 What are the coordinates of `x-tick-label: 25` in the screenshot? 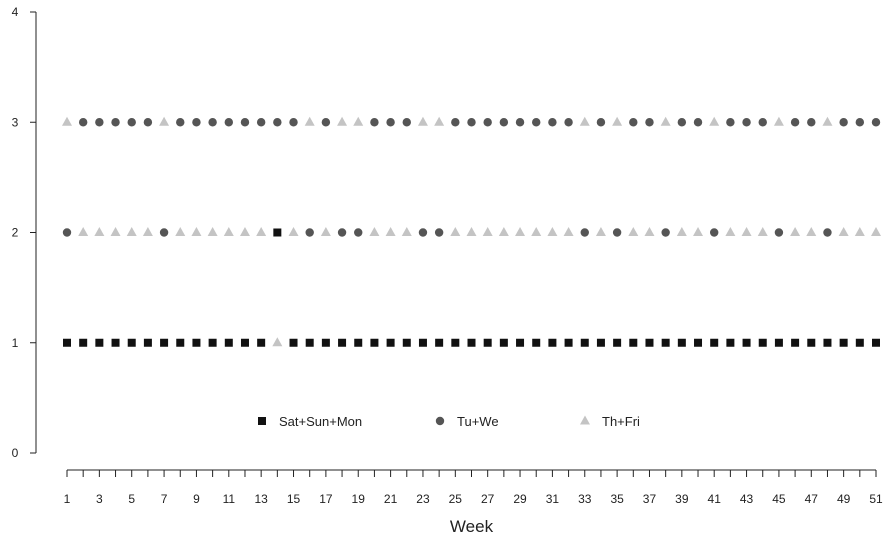 It's located at (456, 499).